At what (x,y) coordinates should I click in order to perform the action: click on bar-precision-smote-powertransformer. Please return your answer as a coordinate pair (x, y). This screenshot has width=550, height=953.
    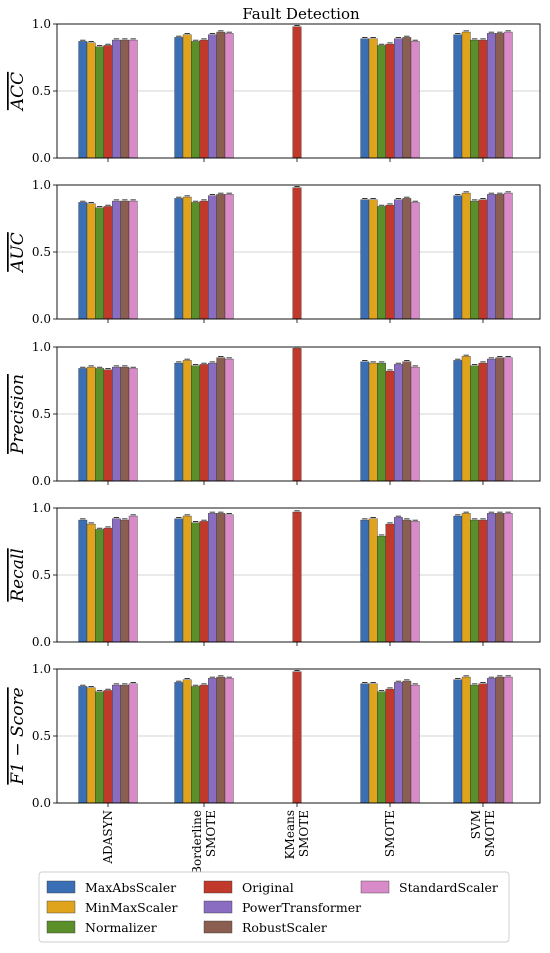
    Looking at the image, I should click on (398, 423).